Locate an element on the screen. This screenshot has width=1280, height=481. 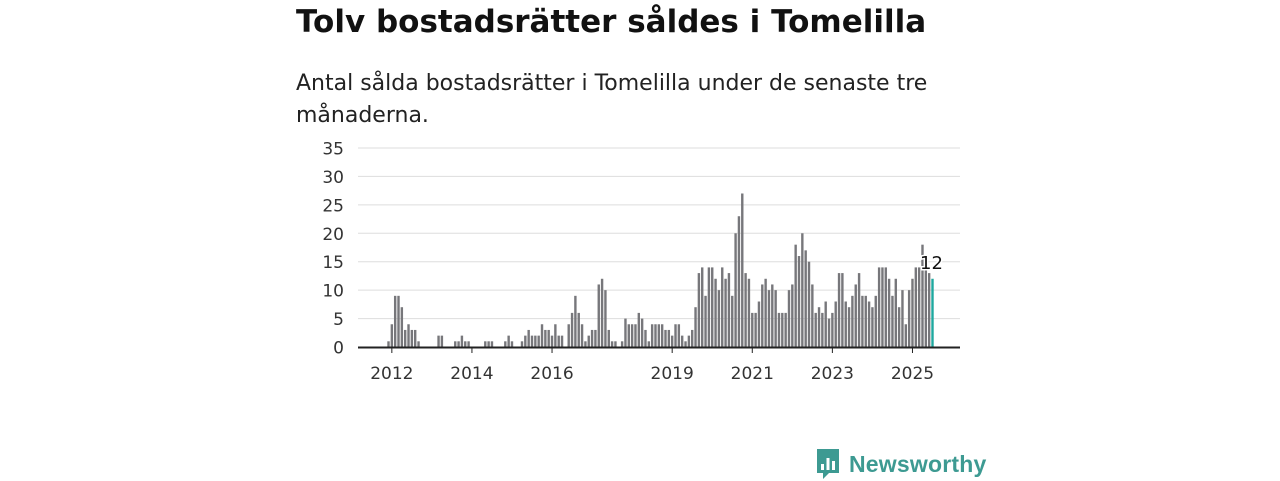
brand-name: Newsworthy is located at coordinates (918, 463).